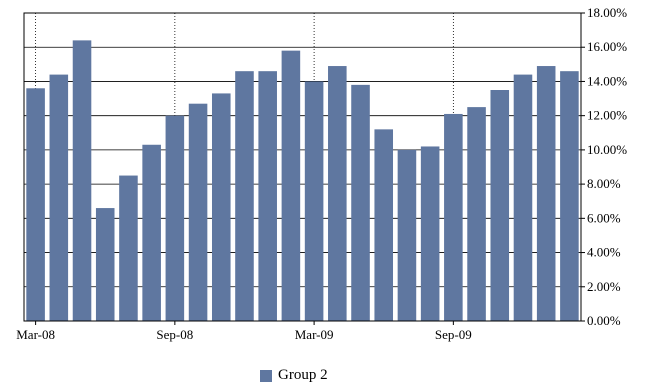 The image size is (650, 389). Describe the element at coordinates (35, 334) in the screenshot. I see `x-tick-label: Mar-08` at that location.